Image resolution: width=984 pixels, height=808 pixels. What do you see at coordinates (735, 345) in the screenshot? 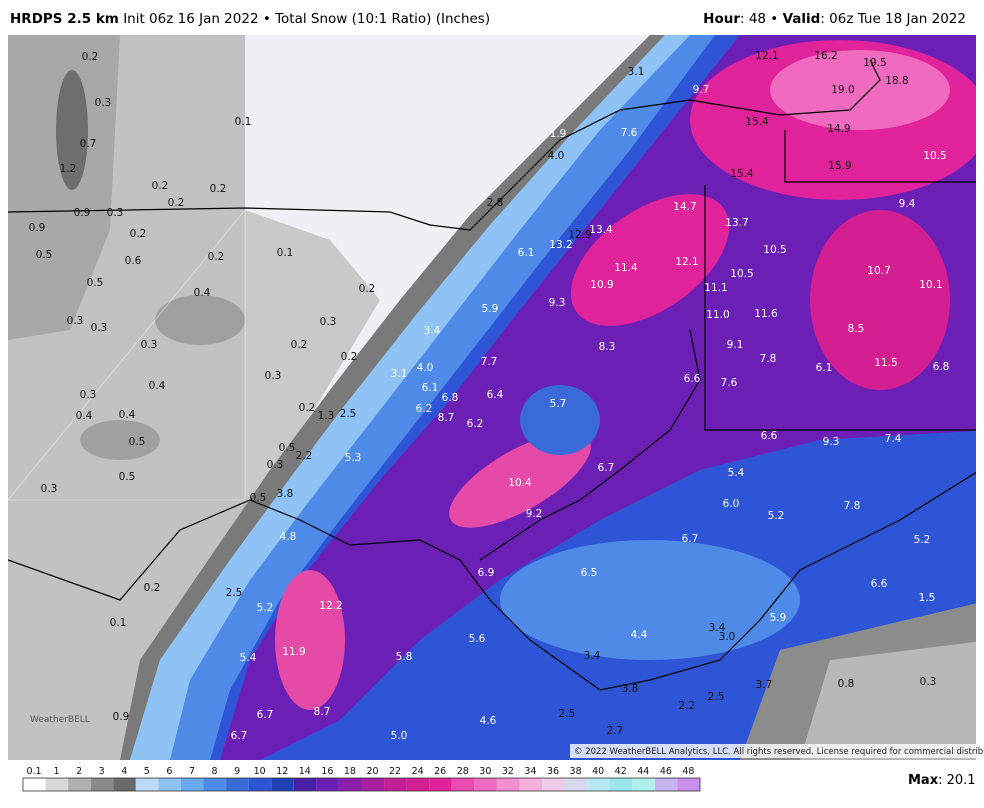
I see `snow-total: 9.1` at bounding box center [735, 345].